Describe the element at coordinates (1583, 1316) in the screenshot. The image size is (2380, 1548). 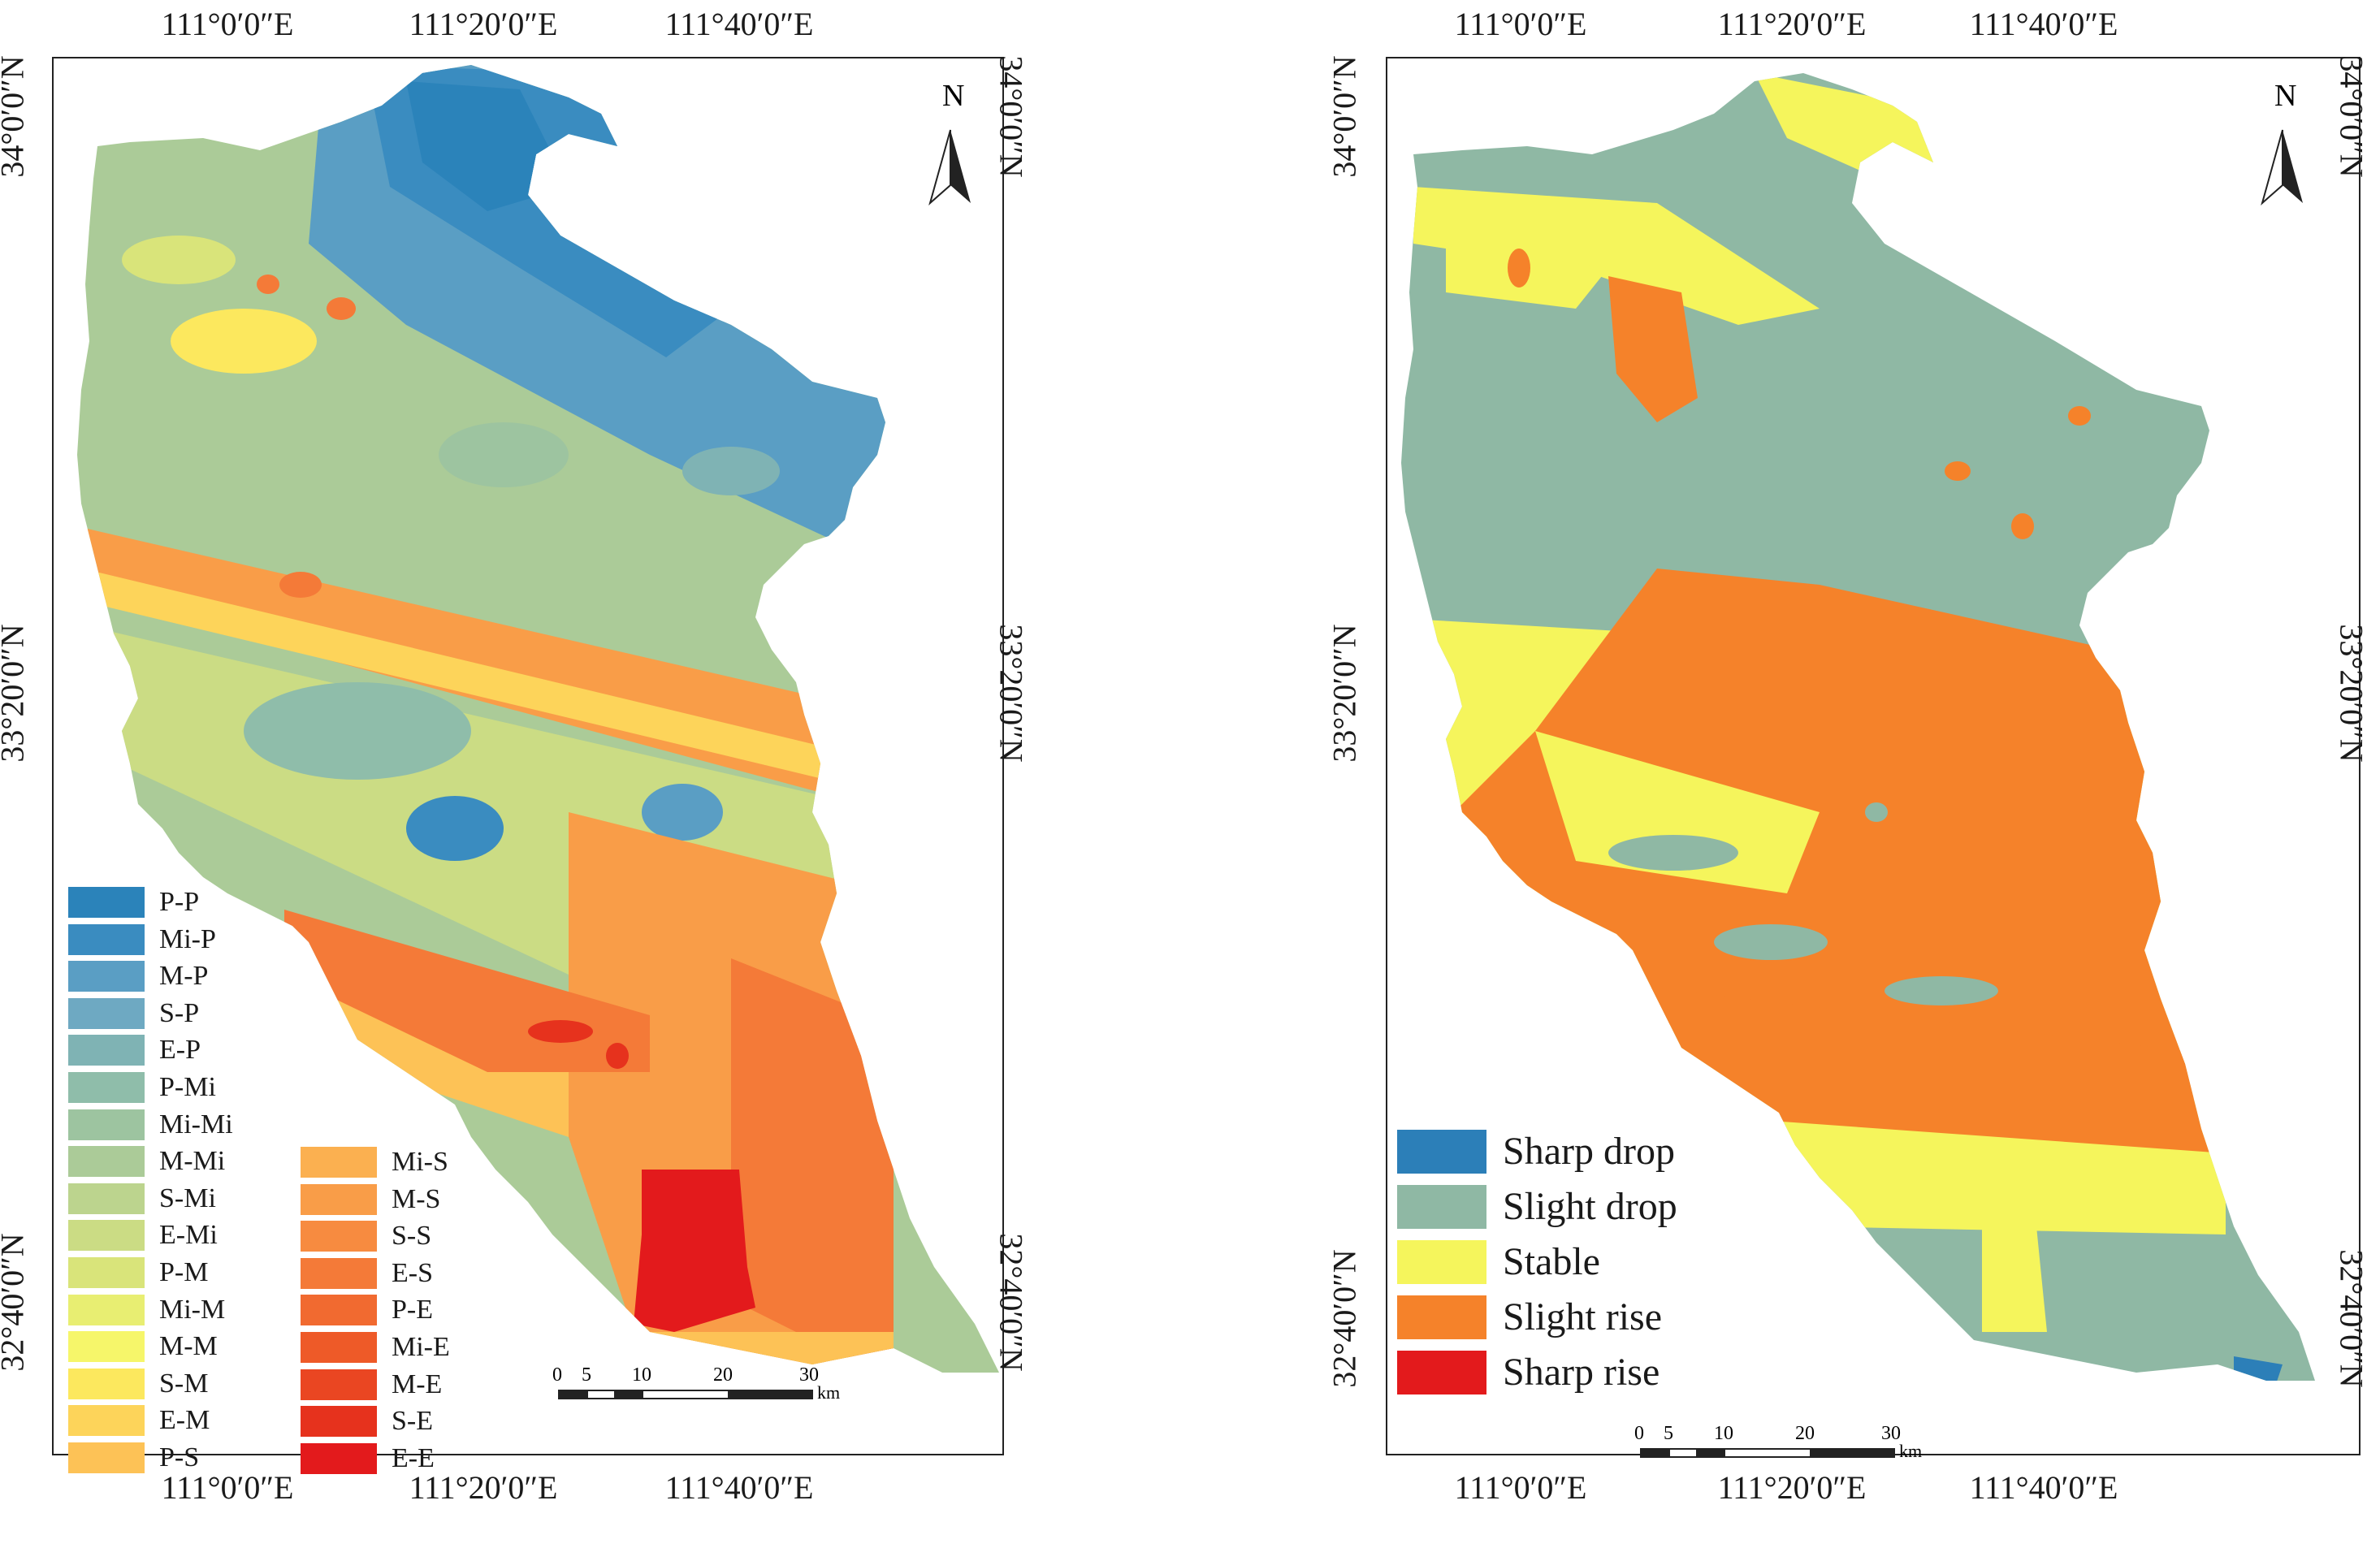
I see `legend-label: Slight rise` at that location.